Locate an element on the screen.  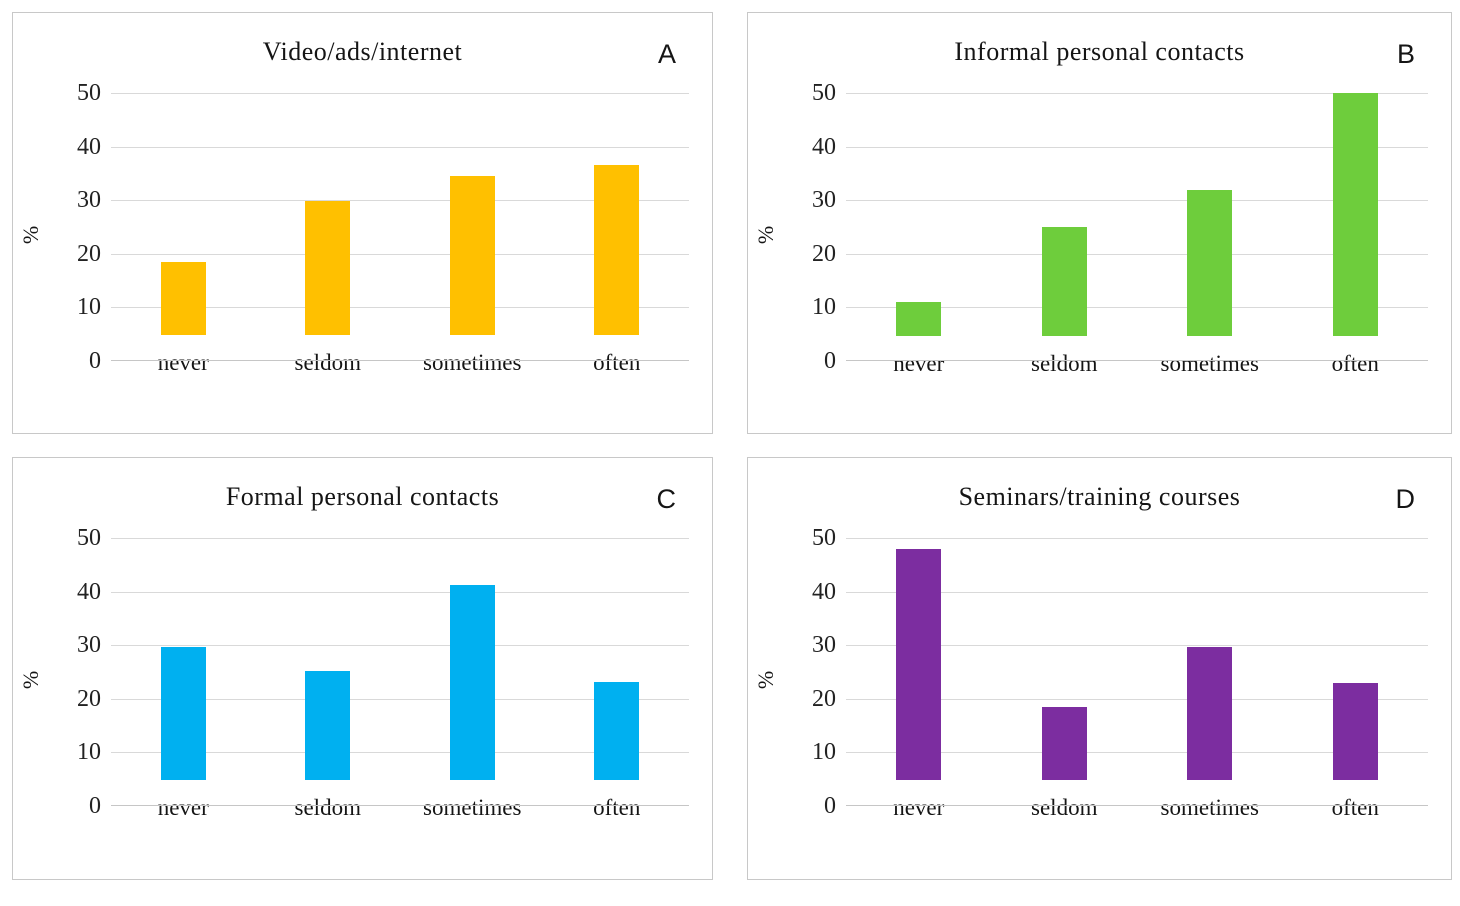
chart-title: Seminars/training courses is located at coordinates (1099, 496).